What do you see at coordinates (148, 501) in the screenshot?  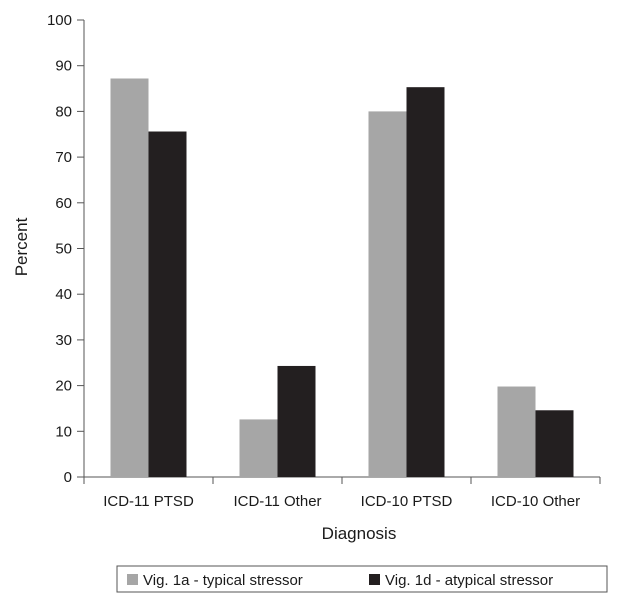 I see `x-tick-label: ICD-11 PTSD` at bounding box center [148, 501].